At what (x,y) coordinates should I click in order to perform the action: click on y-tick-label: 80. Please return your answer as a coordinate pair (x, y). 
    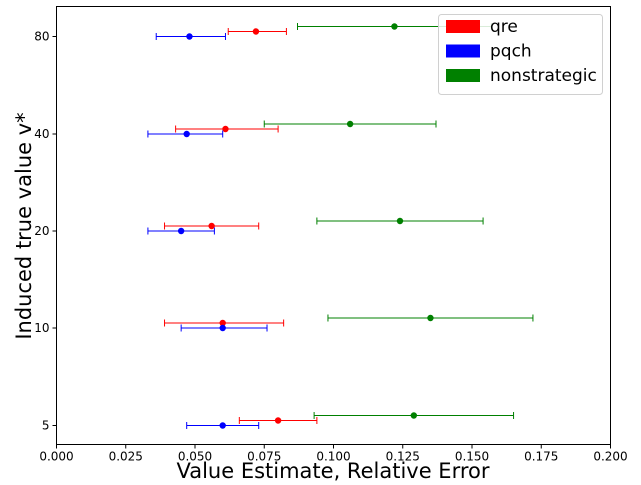
    Looking at the image, I should click on (41, 37).